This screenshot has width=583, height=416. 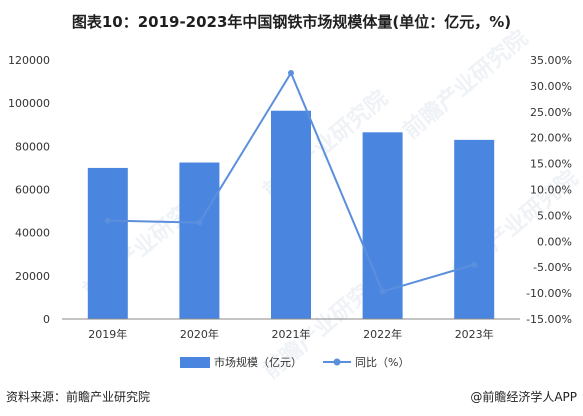 What do you see at coordinates (382, 334) in the screenshot?
I see `x-tick-label: 2022年` at bounding box center [382, 334].